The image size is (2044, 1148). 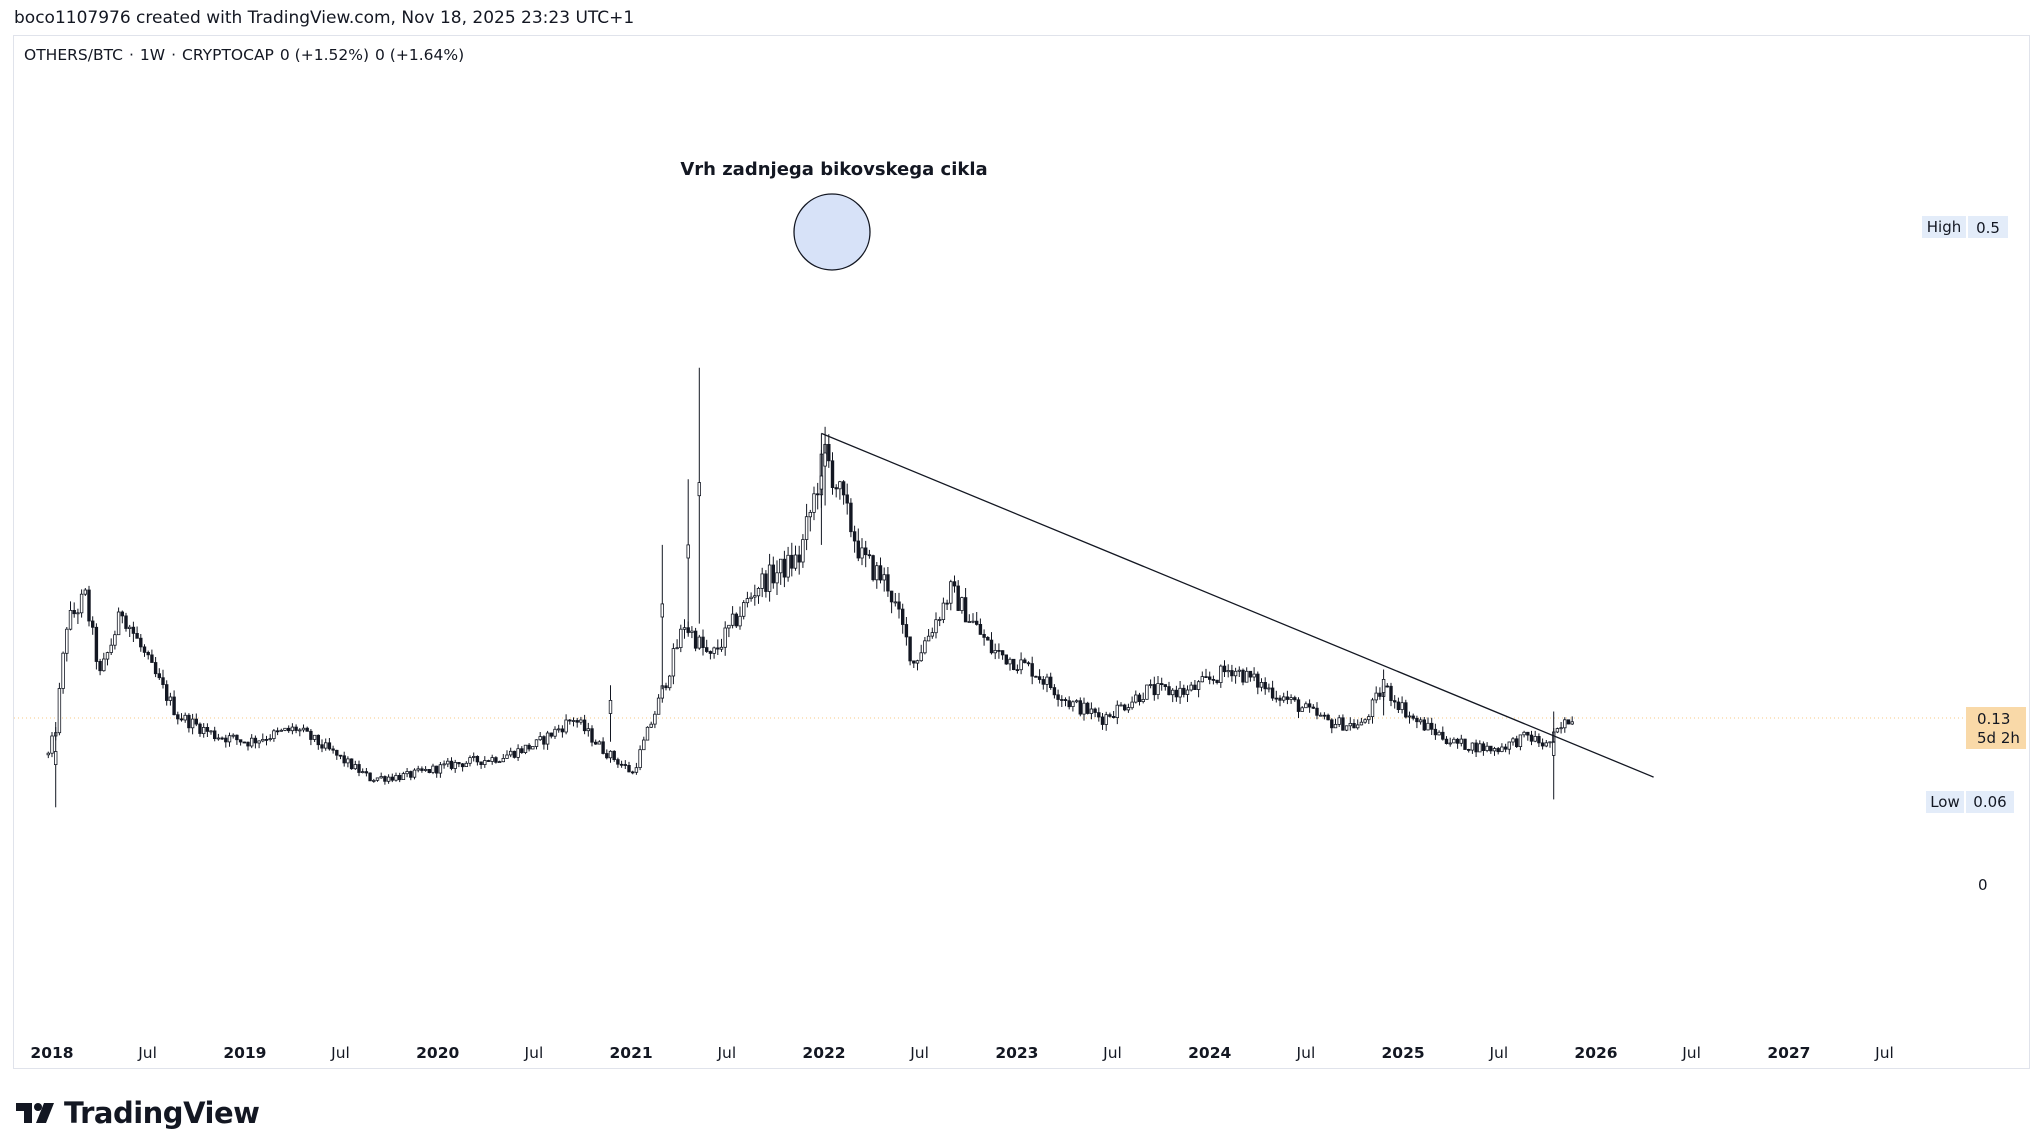 What do you see at coordinates (73, 55) in the screenshot?
I see `symbol-name: OTHERS/BTC` at bounding box center [73, 55].